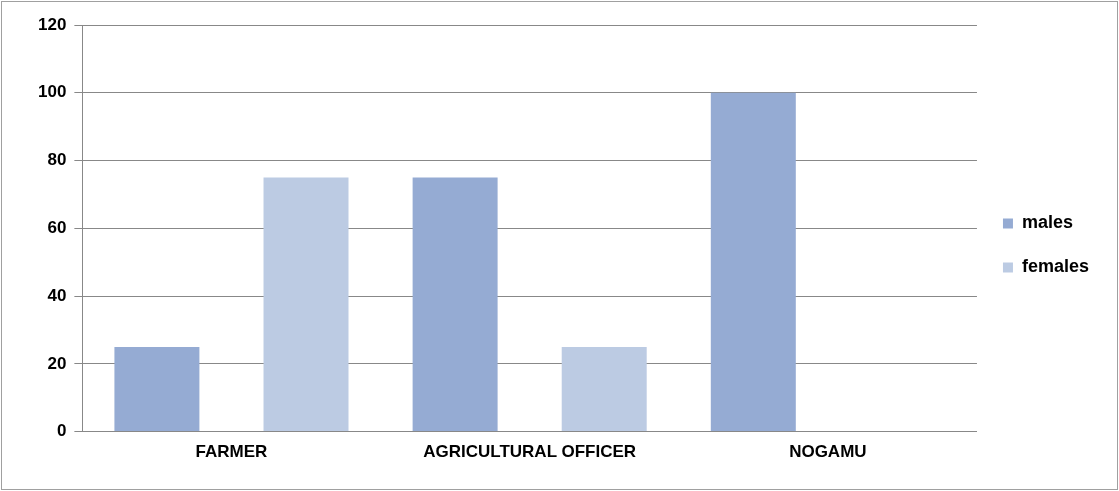 The image size is (1119, 491). Describe the element at coordinates (1055, 266) in the screenshot. I see `legend-label: females` at that location.